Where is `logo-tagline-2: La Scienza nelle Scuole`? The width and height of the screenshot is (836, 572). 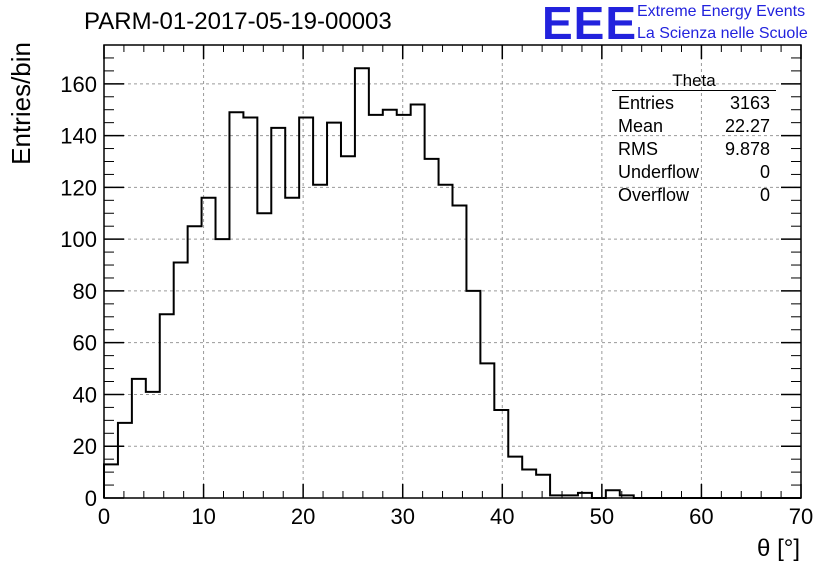
logo-tagline-2: La Scienza nelle Scuole is located at coordinates (722, 33).